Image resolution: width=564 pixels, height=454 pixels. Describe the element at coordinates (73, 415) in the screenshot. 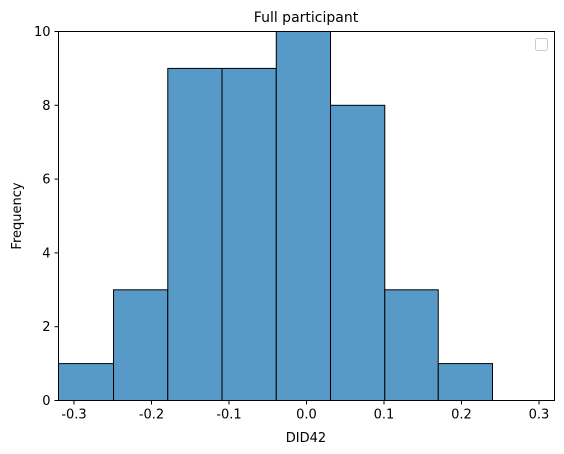

I see `x-tick-label: -0.3` at that location.